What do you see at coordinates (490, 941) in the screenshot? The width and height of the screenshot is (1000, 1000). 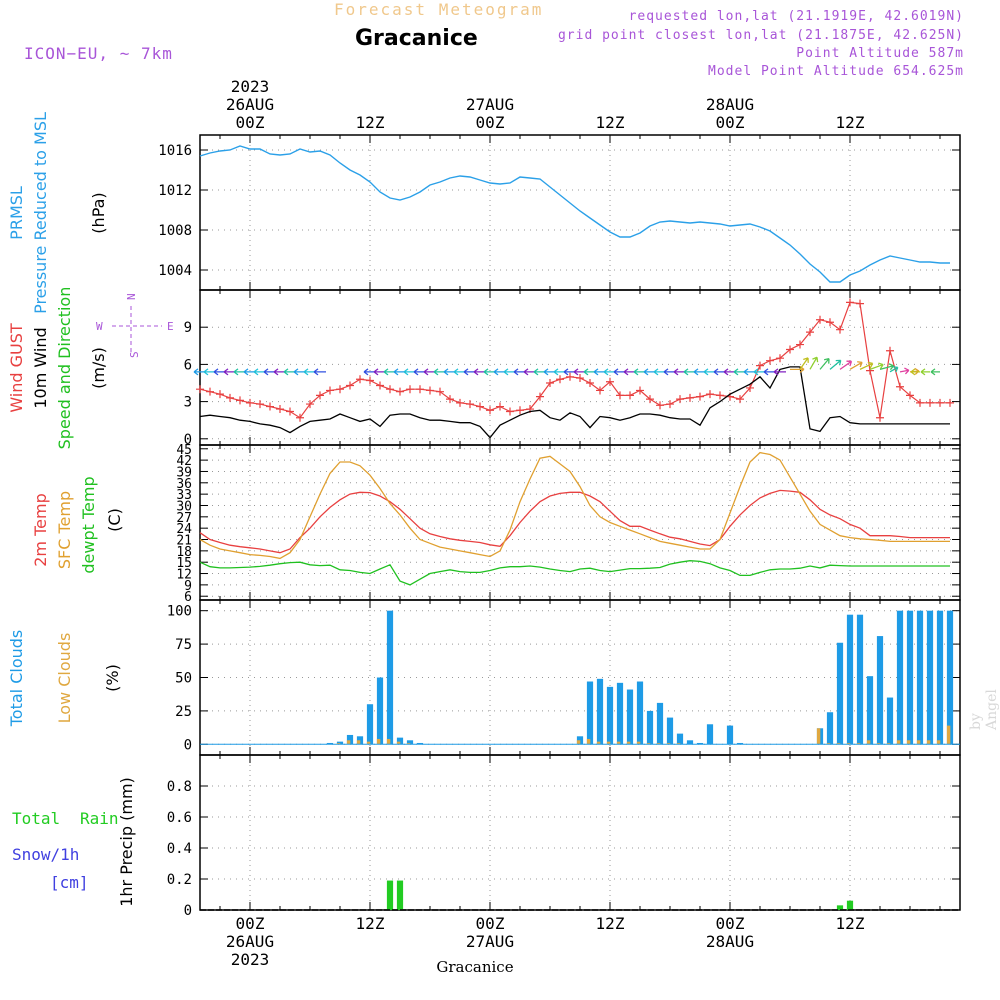 I see `x-axis-label-bottom: 27AUG` at bounding box center [490, 941].